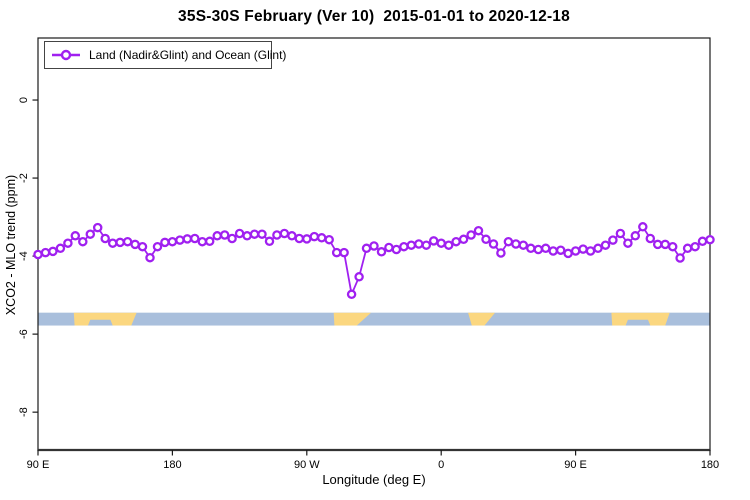 Image resolution: width=750 pixels, height=500 pixels. Describe the element at coordinates (374, 260) in the screenshot. I see `data-line` at that location.